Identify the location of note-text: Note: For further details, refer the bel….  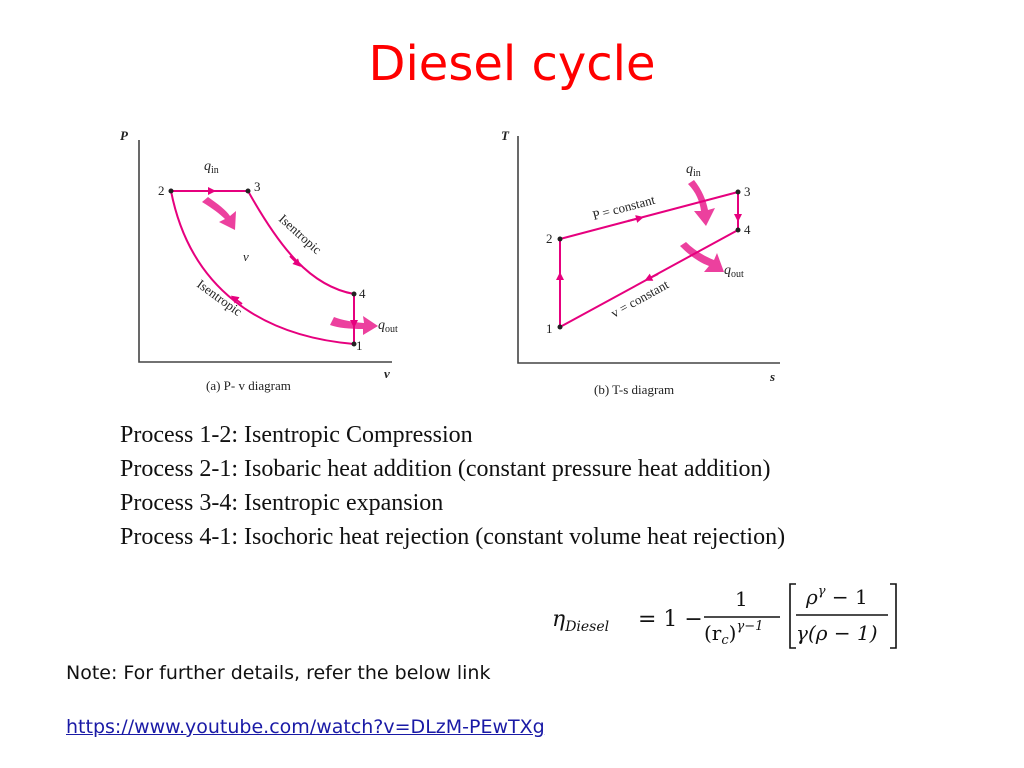
(278, 673).